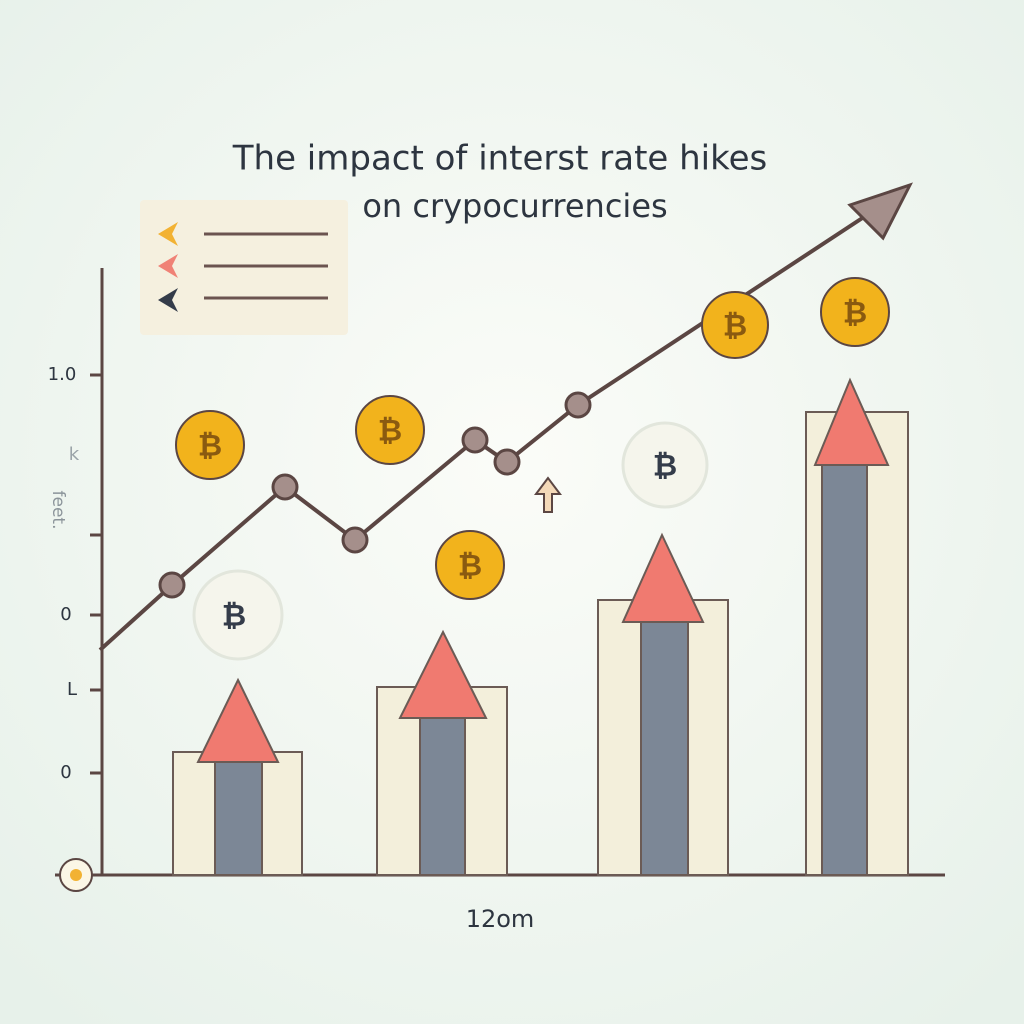 The height and width of the screenshot is (1028, 1024). Describe the element at coordinates (62, 374) in the screenshot. I see `y-tick-label: 1.0` at that location.